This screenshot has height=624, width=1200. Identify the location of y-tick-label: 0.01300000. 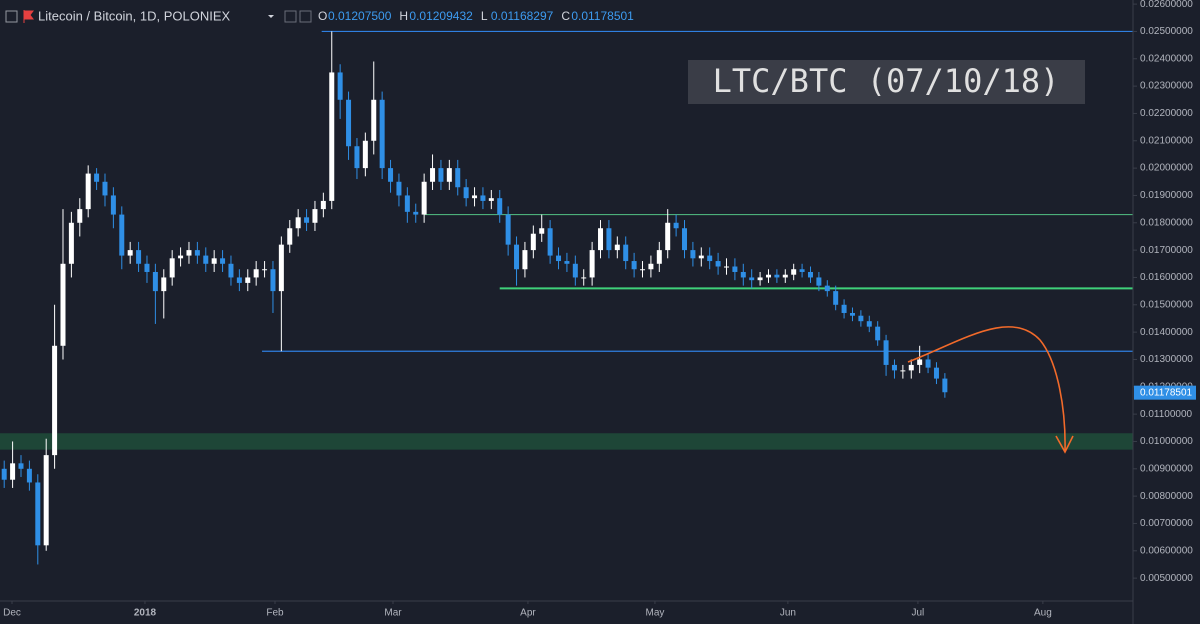
(1166, 359).